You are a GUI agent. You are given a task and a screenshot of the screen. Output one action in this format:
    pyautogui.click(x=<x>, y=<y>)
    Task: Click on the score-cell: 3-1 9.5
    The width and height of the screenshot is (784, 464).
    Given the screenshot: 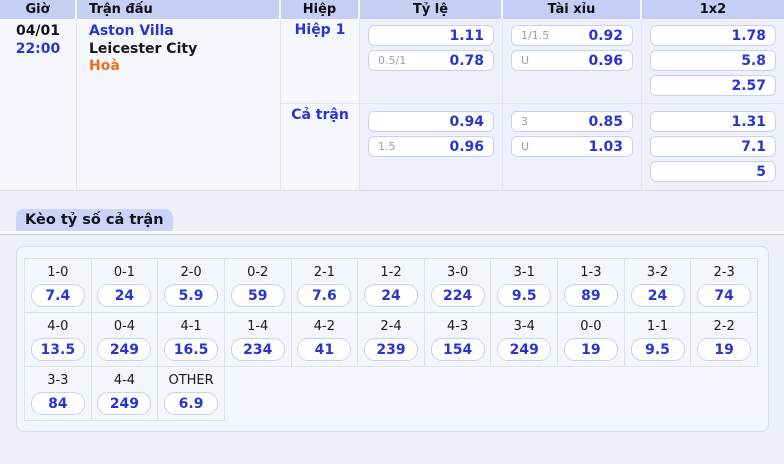 What is the action you would take?
    pyautogui.click(x=525, y=286)
    